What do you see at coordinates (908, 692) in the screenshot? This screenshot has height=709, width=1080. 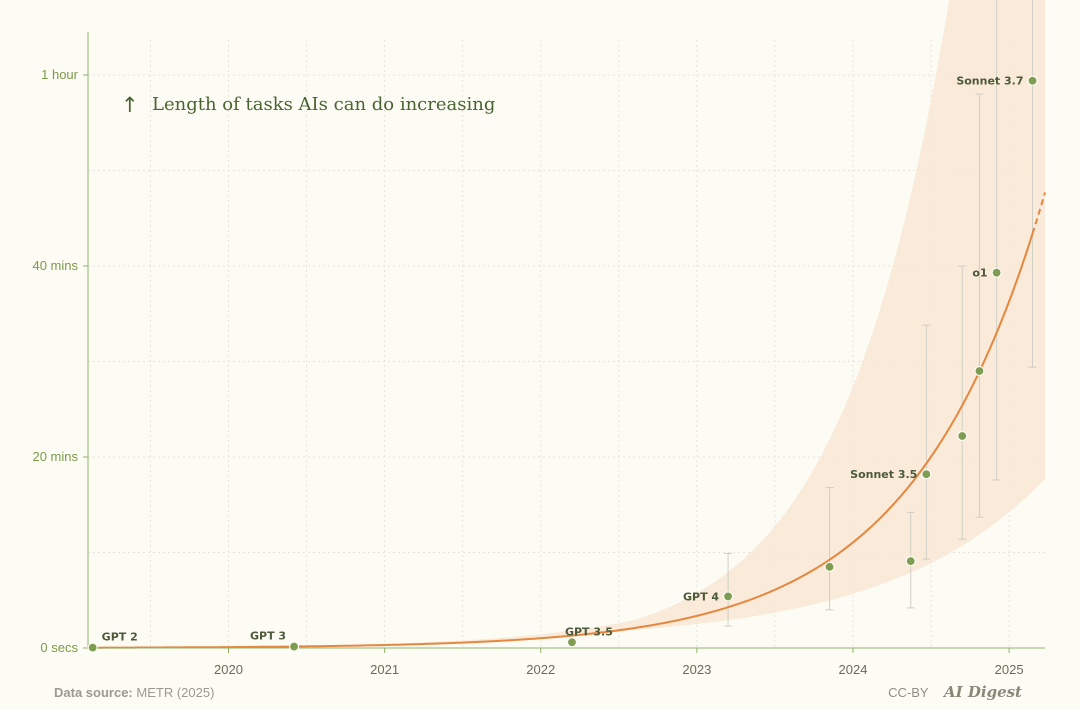 I see `license-text: CC-BY` at bounding box center [908, 692].